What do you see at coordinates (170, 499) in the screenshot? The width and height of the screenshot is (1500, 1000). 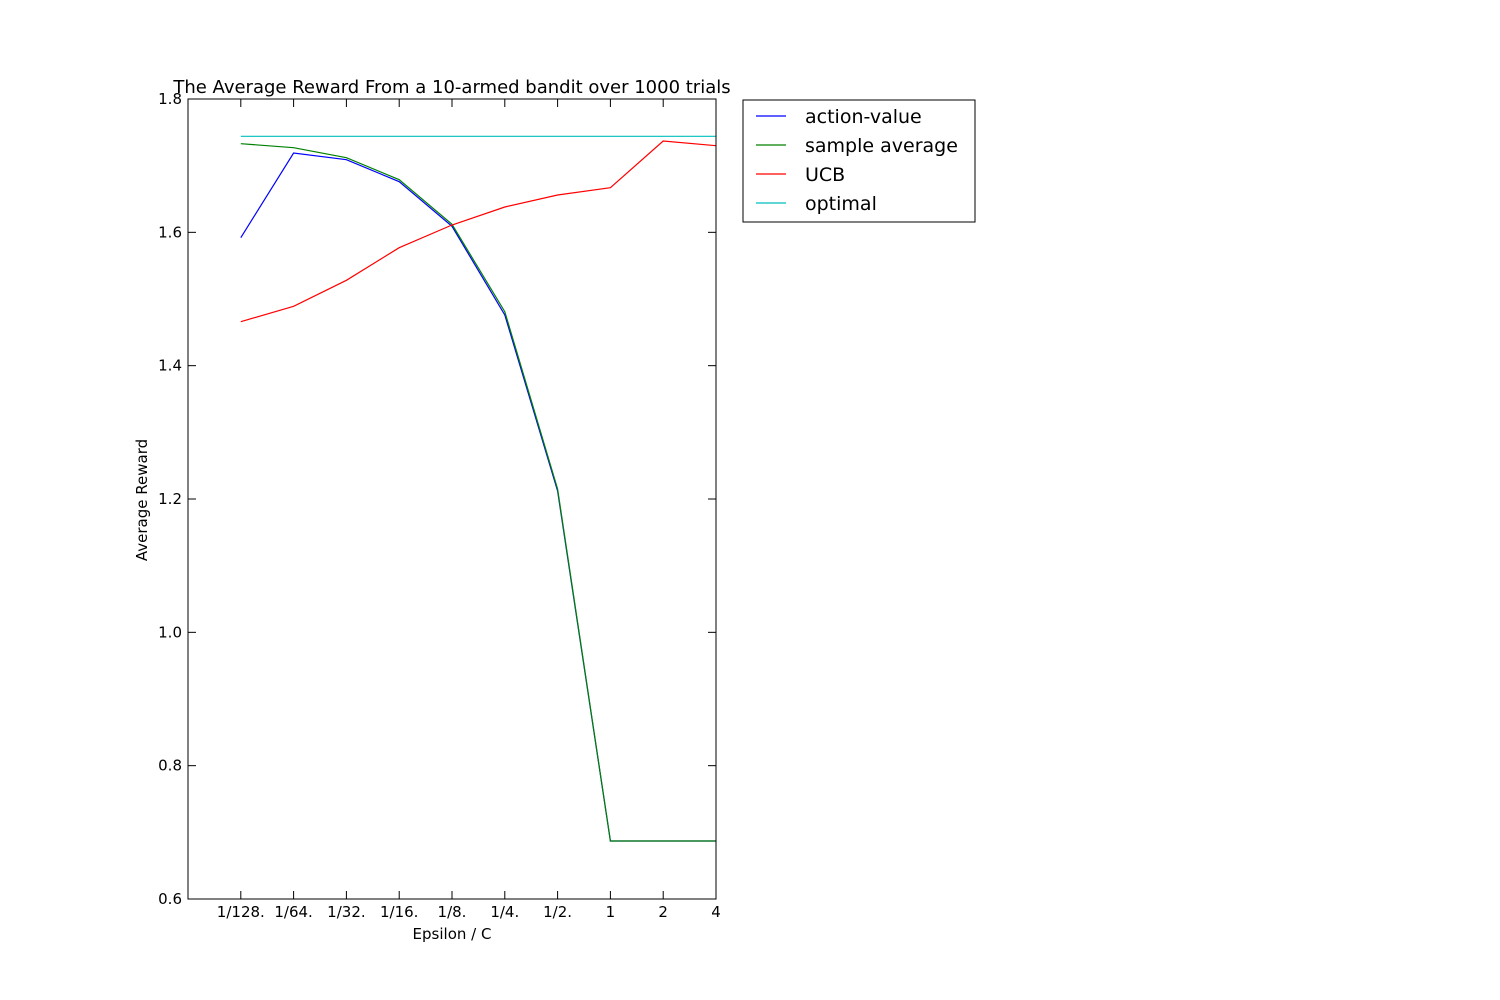 I see `y-tick-label: 1.2` at bounding box center [170, 499].